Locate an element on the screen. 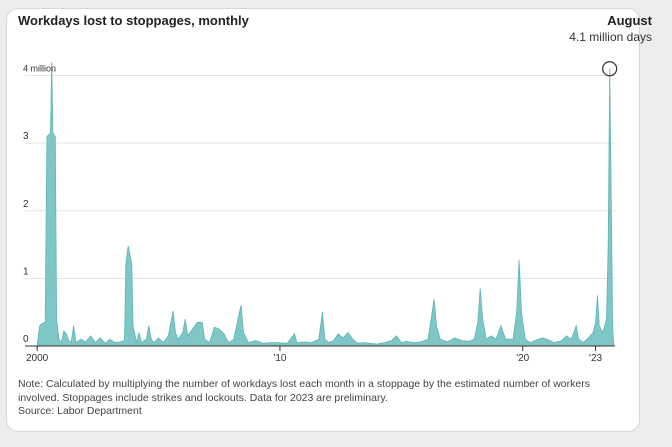 This screenshot has width=672, height=447. highlight-circle is located at coordinates (610, 69).